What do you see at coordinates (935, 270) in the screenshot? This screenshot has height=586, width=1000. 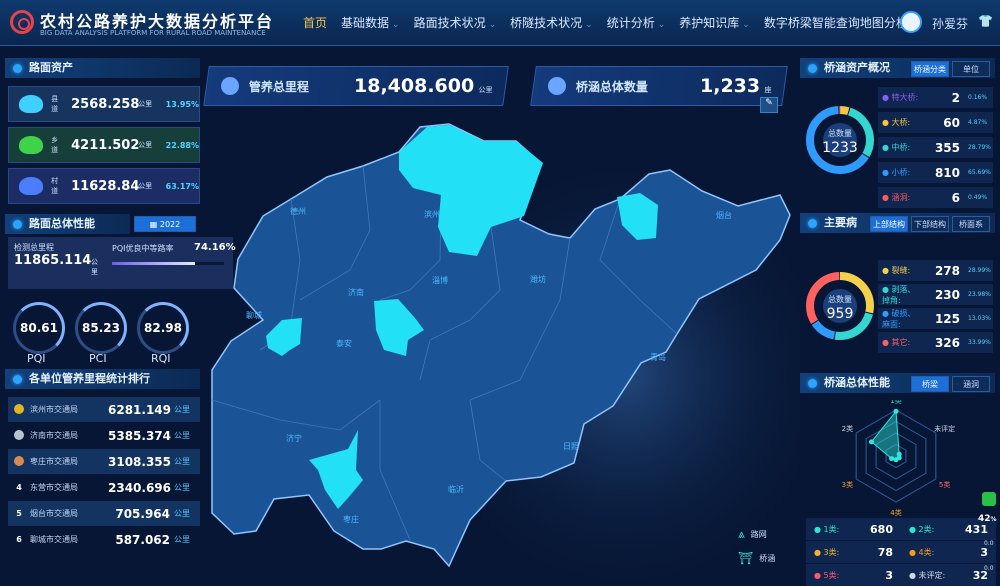 I see `legend-row: ● 裂缝: 278 28.99%` at bounding box center [935, 270].